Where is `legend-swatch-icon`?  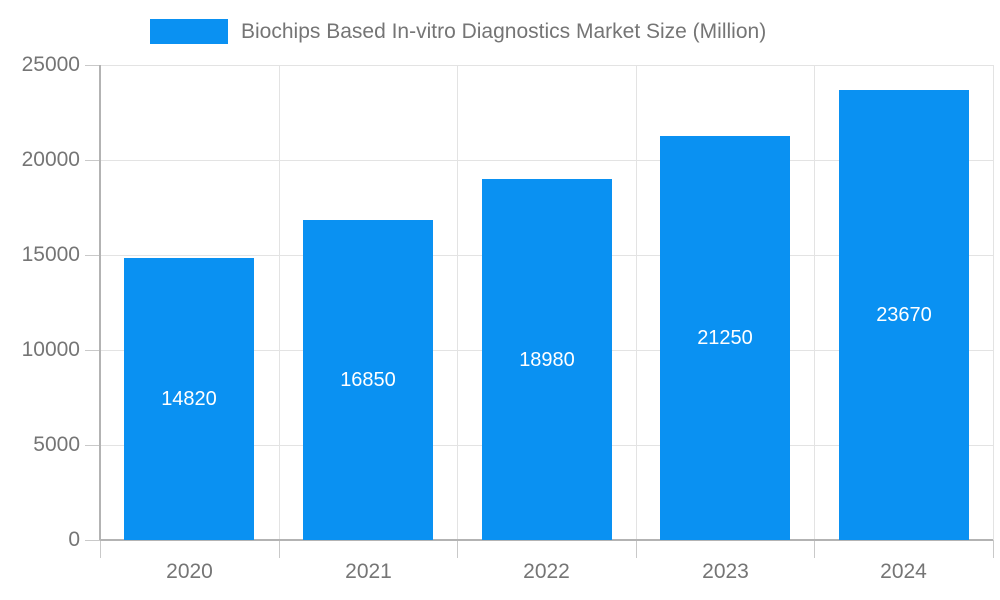
legend-swatch-icon is located at coordinates (189, 31).